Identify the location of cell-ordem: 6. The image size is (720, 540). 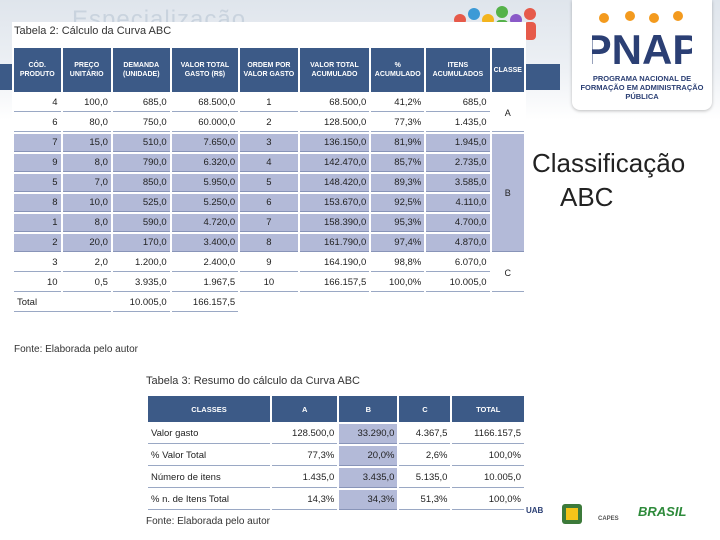
(269, 203).